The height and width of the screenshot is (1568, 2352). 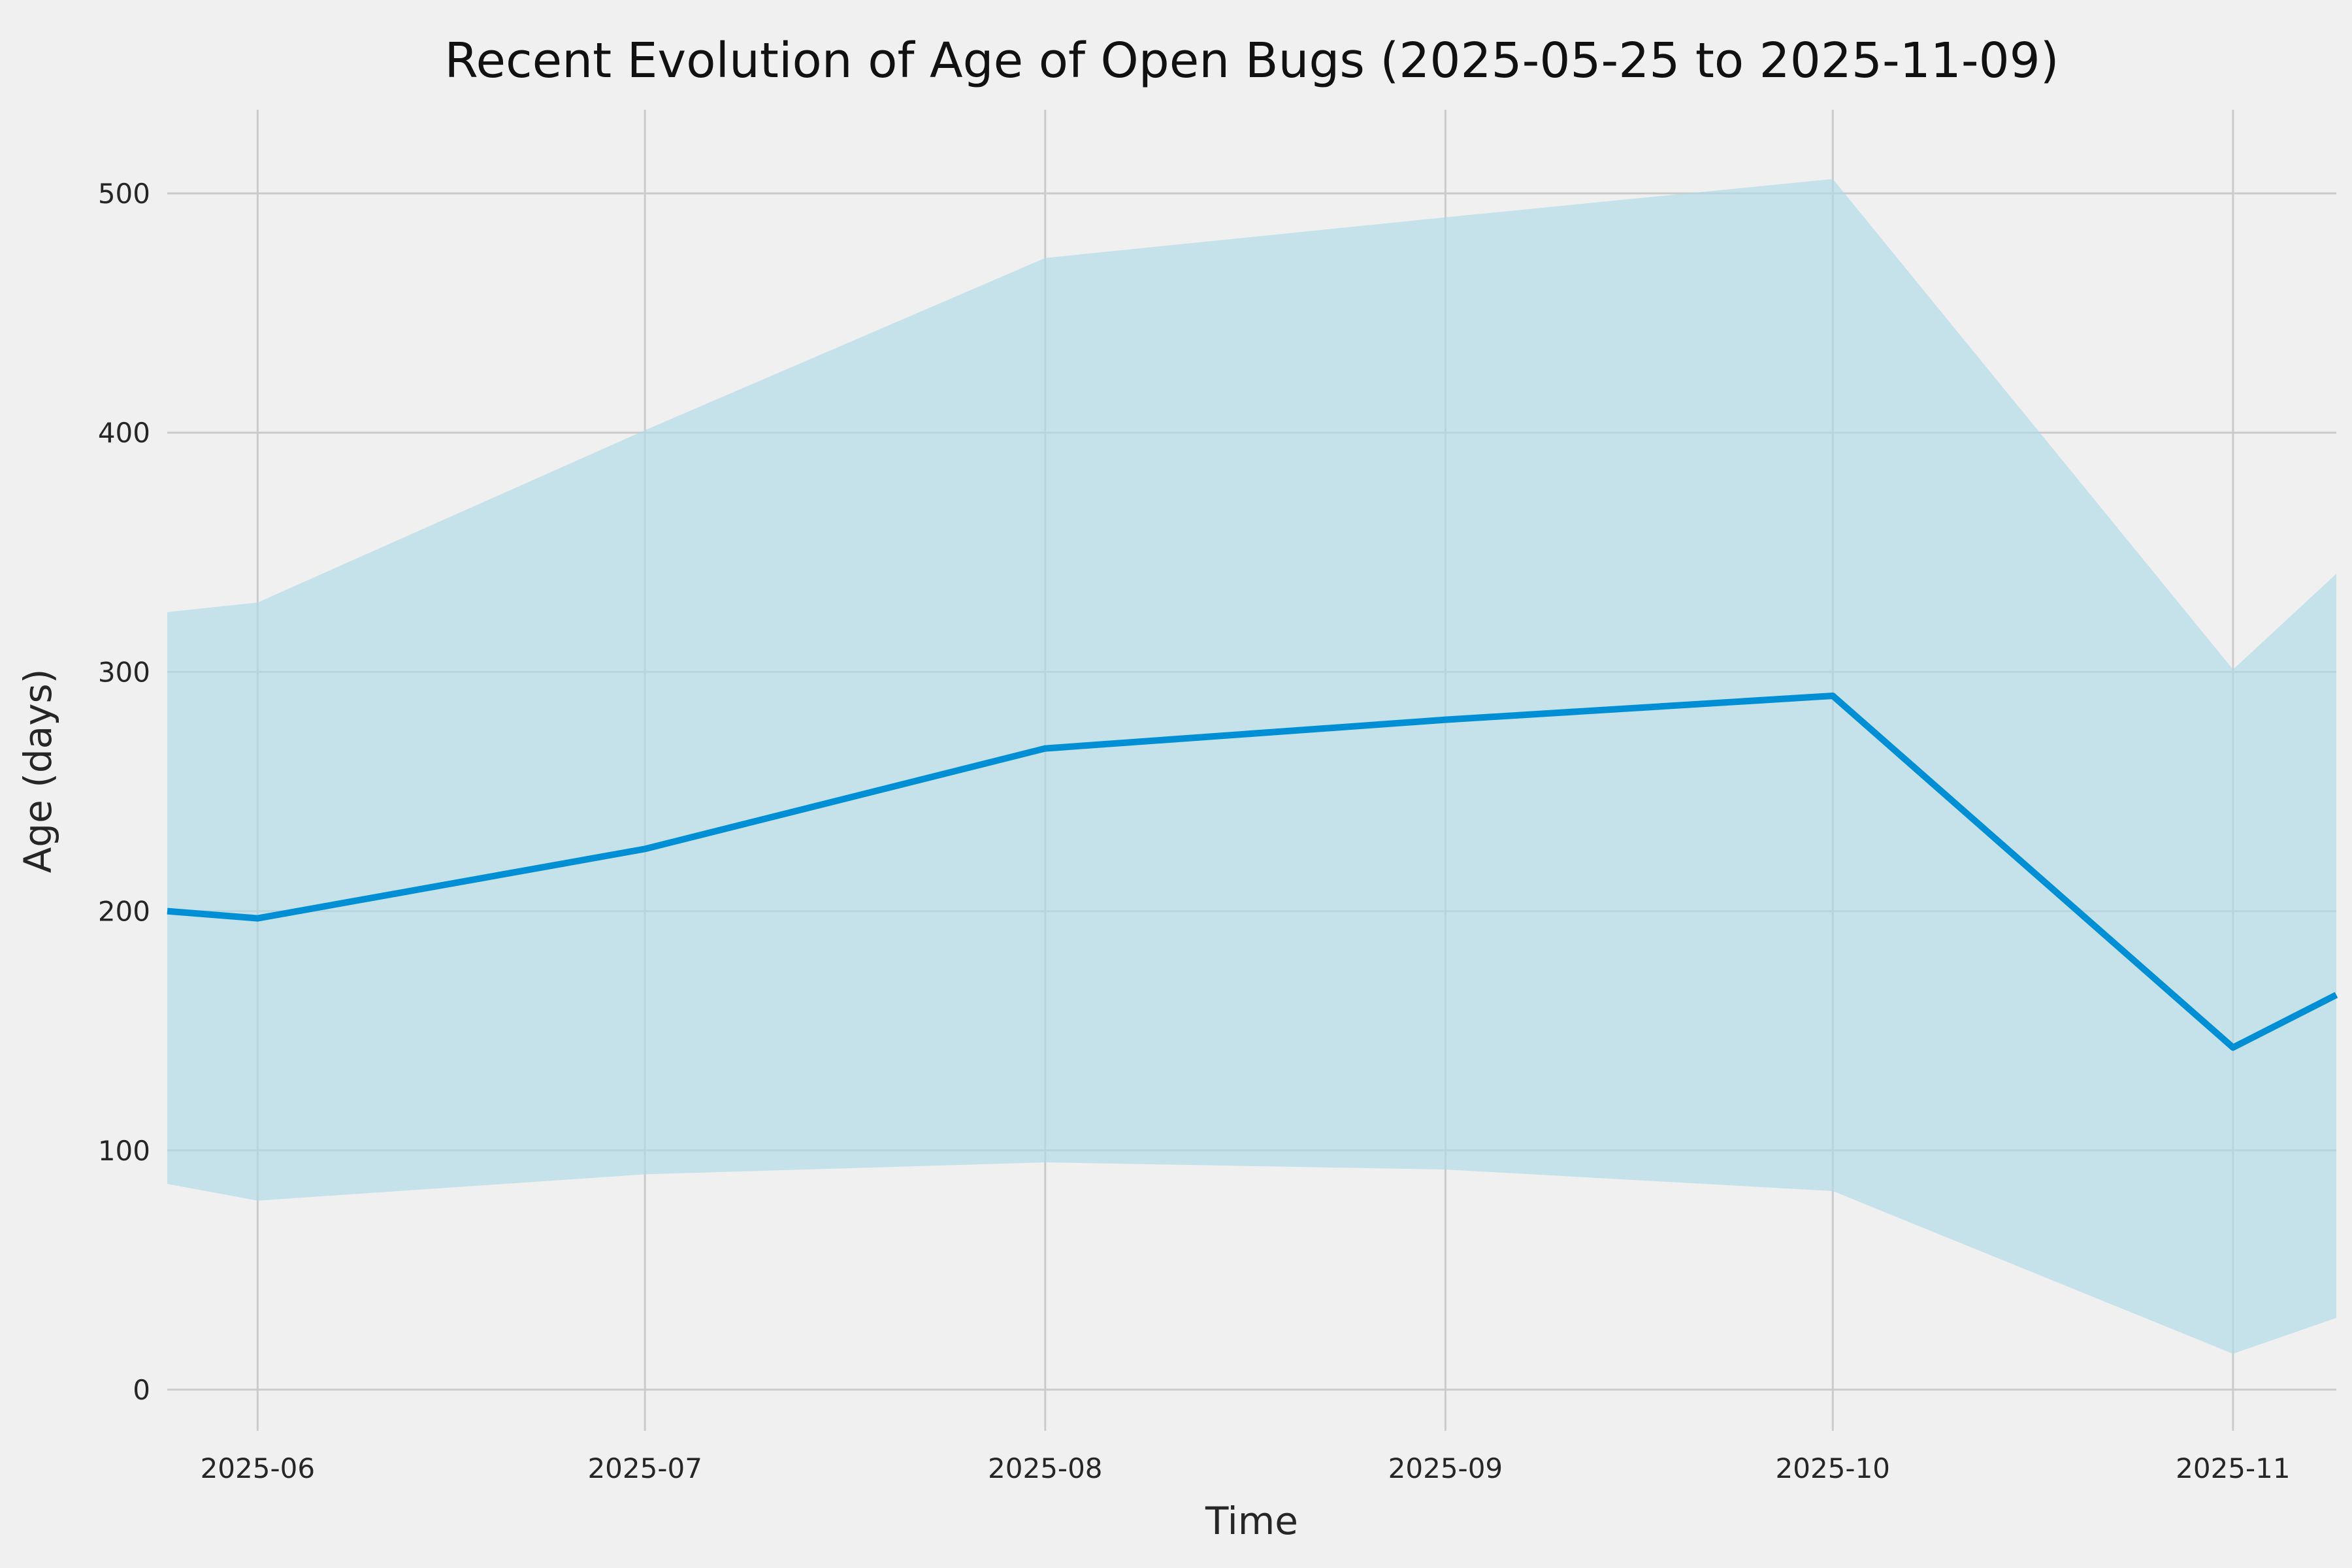 What do you see at coordinates (141, 1390) in the screenshot?
I see `y-tick-label: 0` at bounding box center [141, 1390].